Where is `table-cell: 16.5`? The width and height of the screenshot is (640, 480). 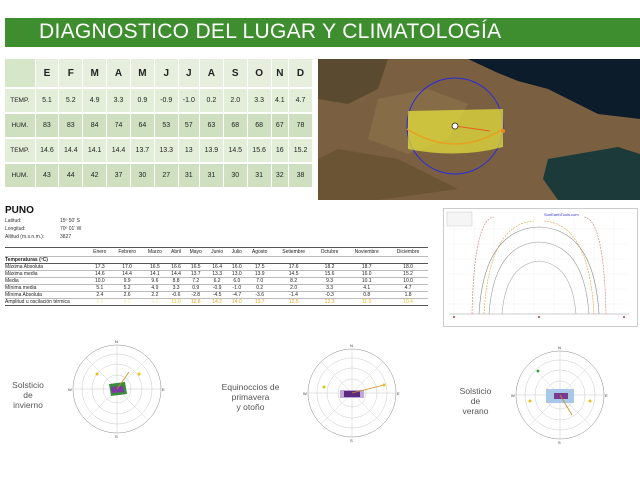 table-cell: 16.5 is located at coordinates (195, 267).